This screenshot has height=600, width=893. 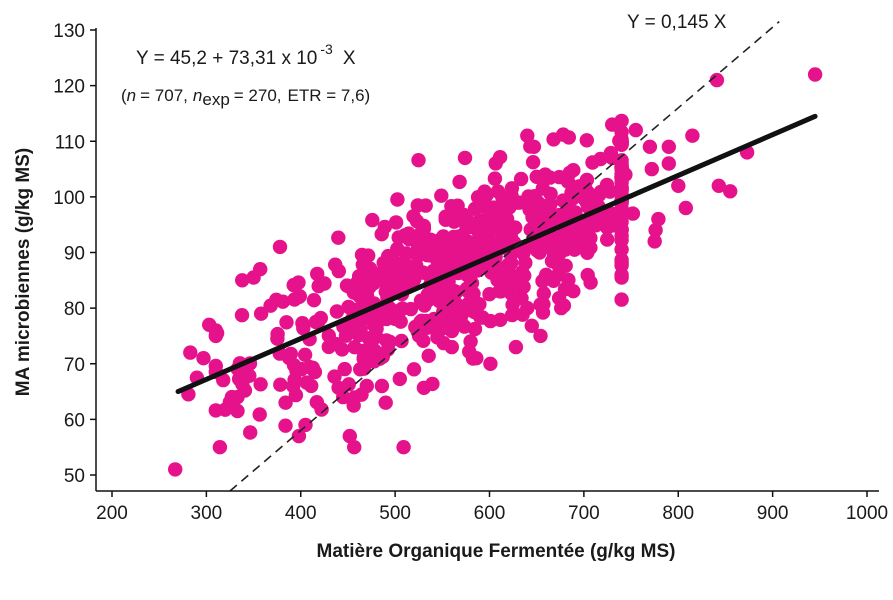 I want to click on x-tick-label: 700, so click(x=584, y=513).